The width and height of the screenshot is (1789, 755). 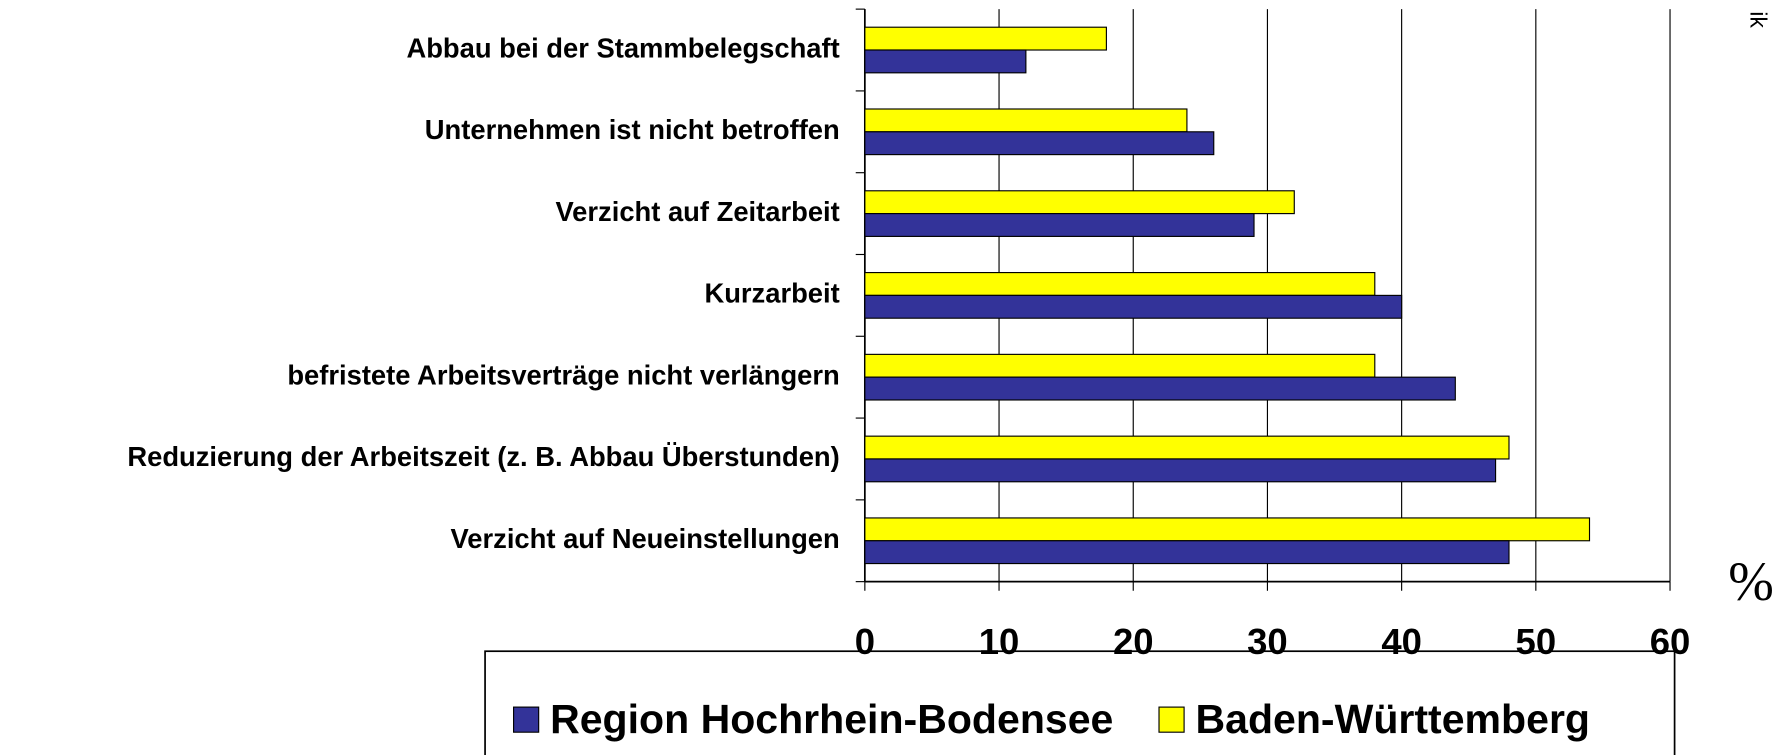 What do you see at coordinates (831, 719) in the screenshot?
I see `legend-label: Region Hochrhein-Bodensee` at bounding box center [831, 719].